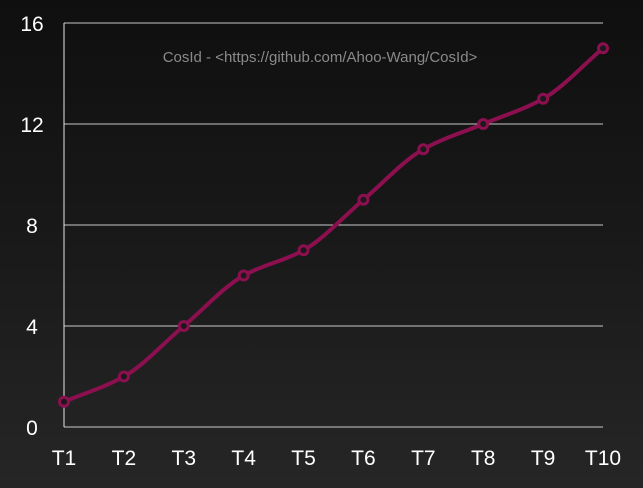 Image resolution: width=643 pixels, height=488 pixels. Describe the element at coordinates (32, 428) in the screenshot. I see `y-tick-label: 0` at that location.